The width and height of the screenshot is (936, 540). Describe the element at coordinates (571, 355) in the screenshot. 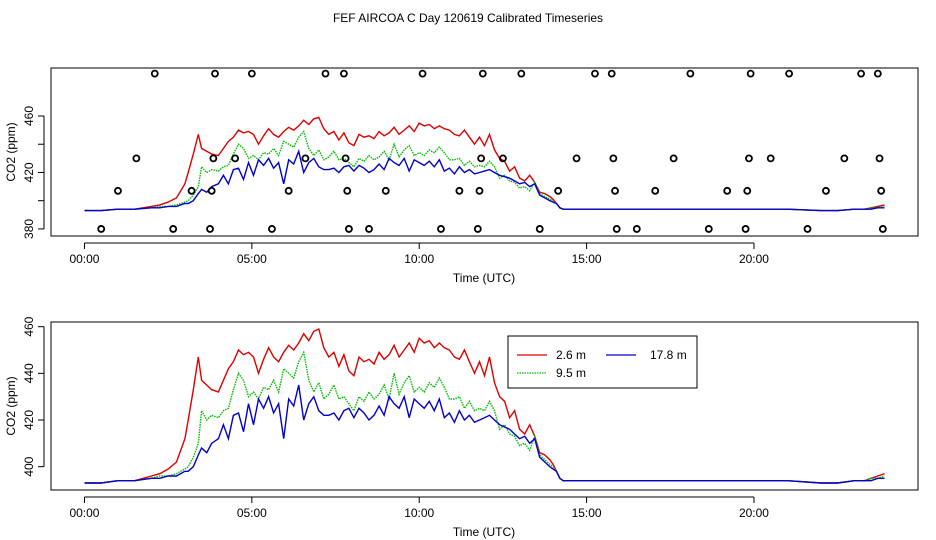

I see `legend-label-2-6m: 2.6 m` at that location.